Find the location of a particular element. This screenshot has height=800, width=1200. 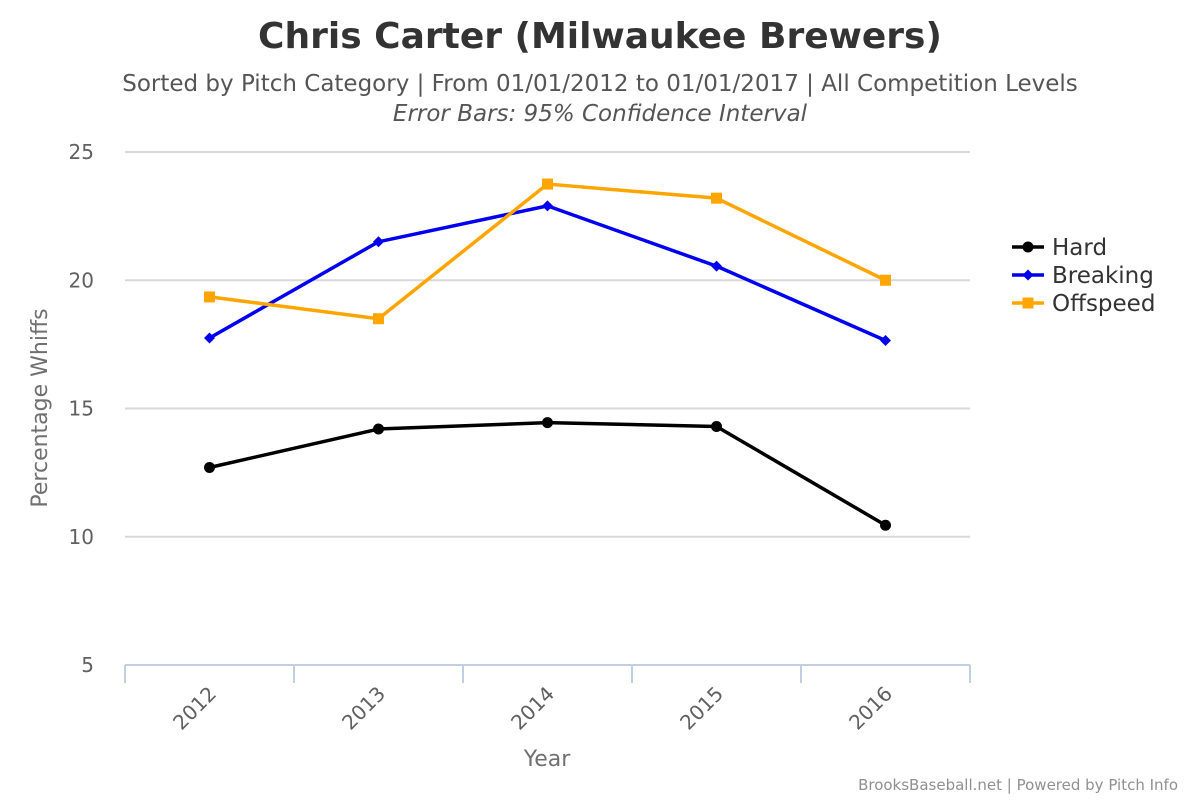

x-axis-ticks: 2012 2013 2014 2015 2016 is located at coordinates (532, 708).